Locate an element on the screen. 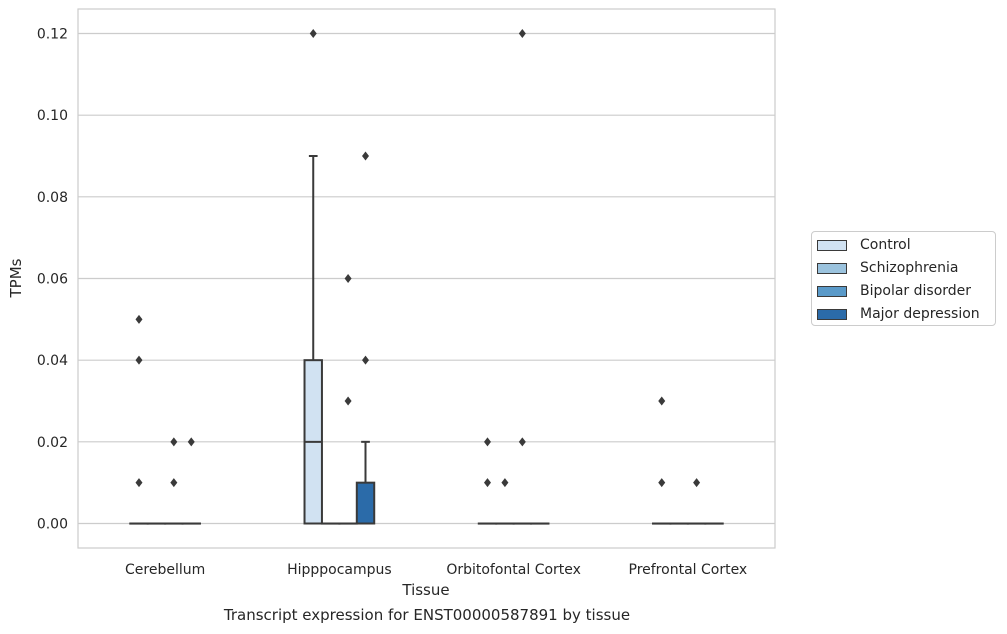 This screenshot has height=634, width=1007. legend-item: Schizophrenia is located at coordinates (887, 268).